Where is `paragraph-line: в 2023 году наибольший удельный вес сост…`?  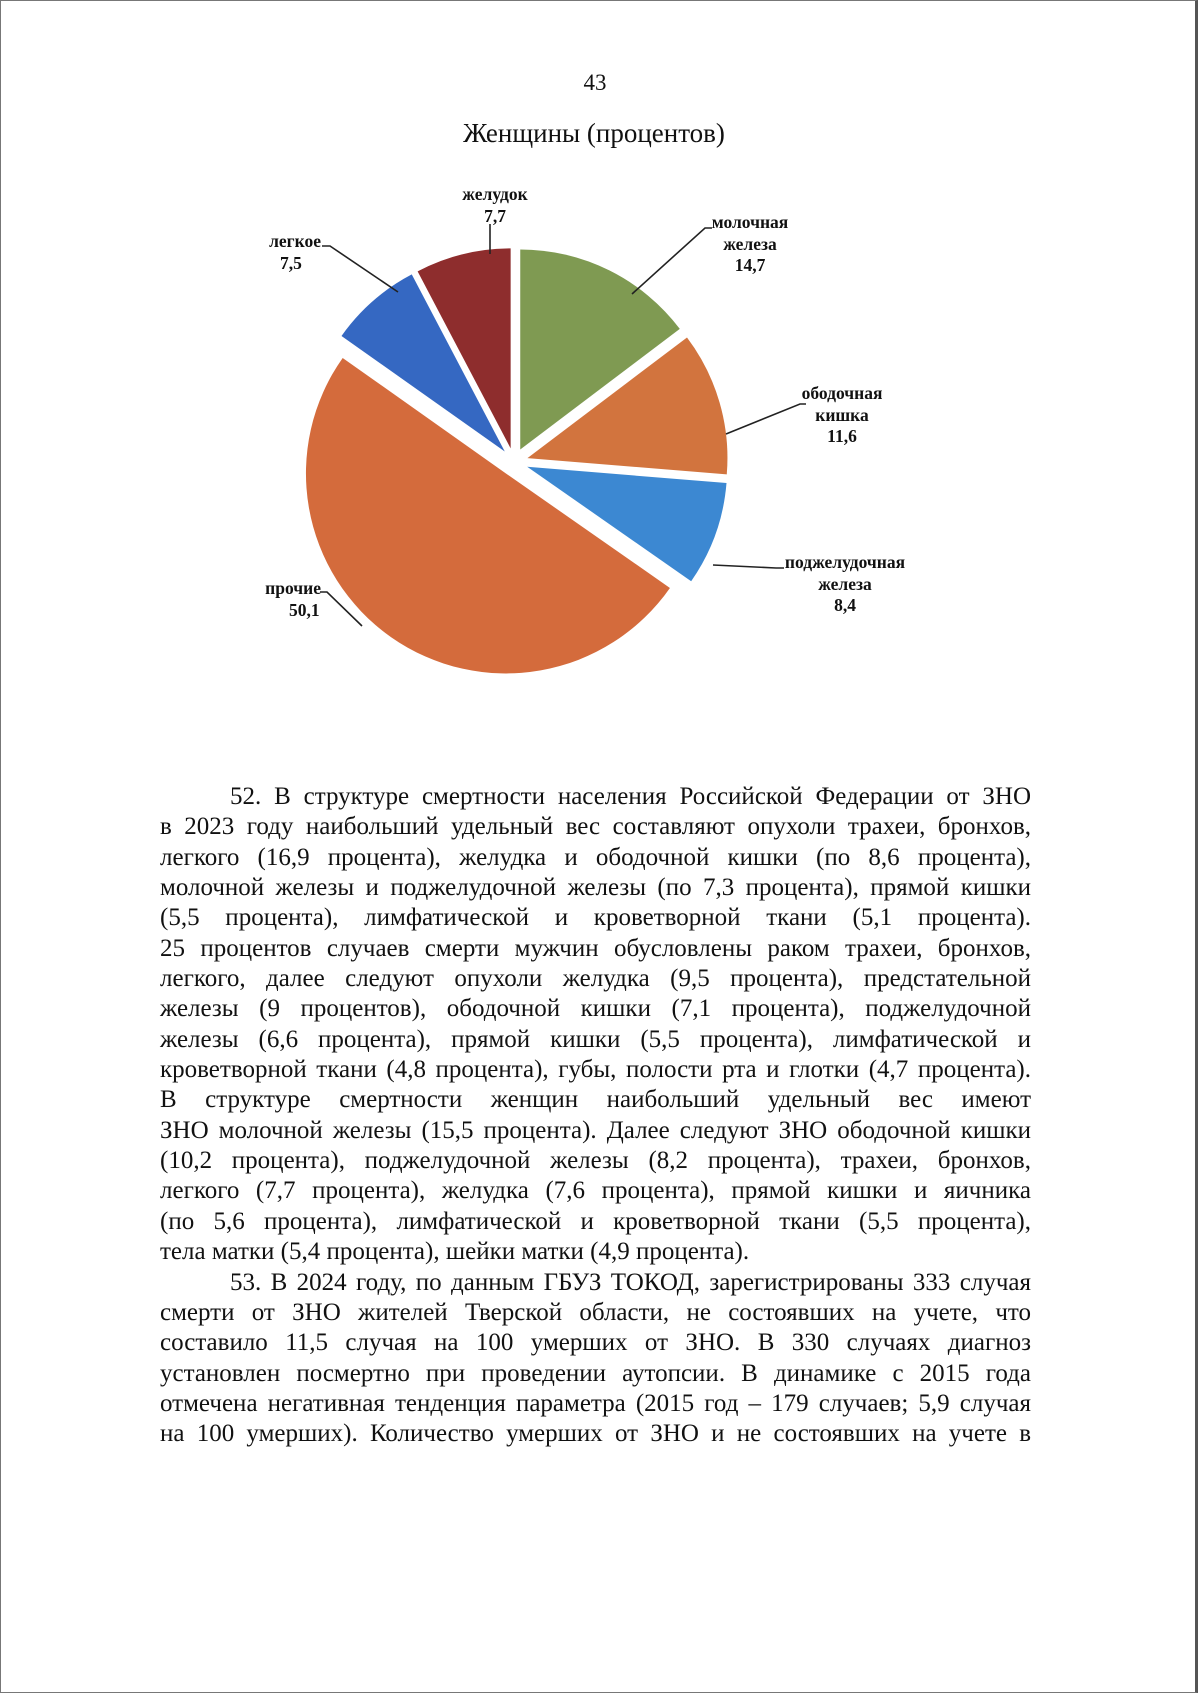 paragraph-line: в 2023 году наибольший удельный вес сост… is located at coordinates (595, 827).